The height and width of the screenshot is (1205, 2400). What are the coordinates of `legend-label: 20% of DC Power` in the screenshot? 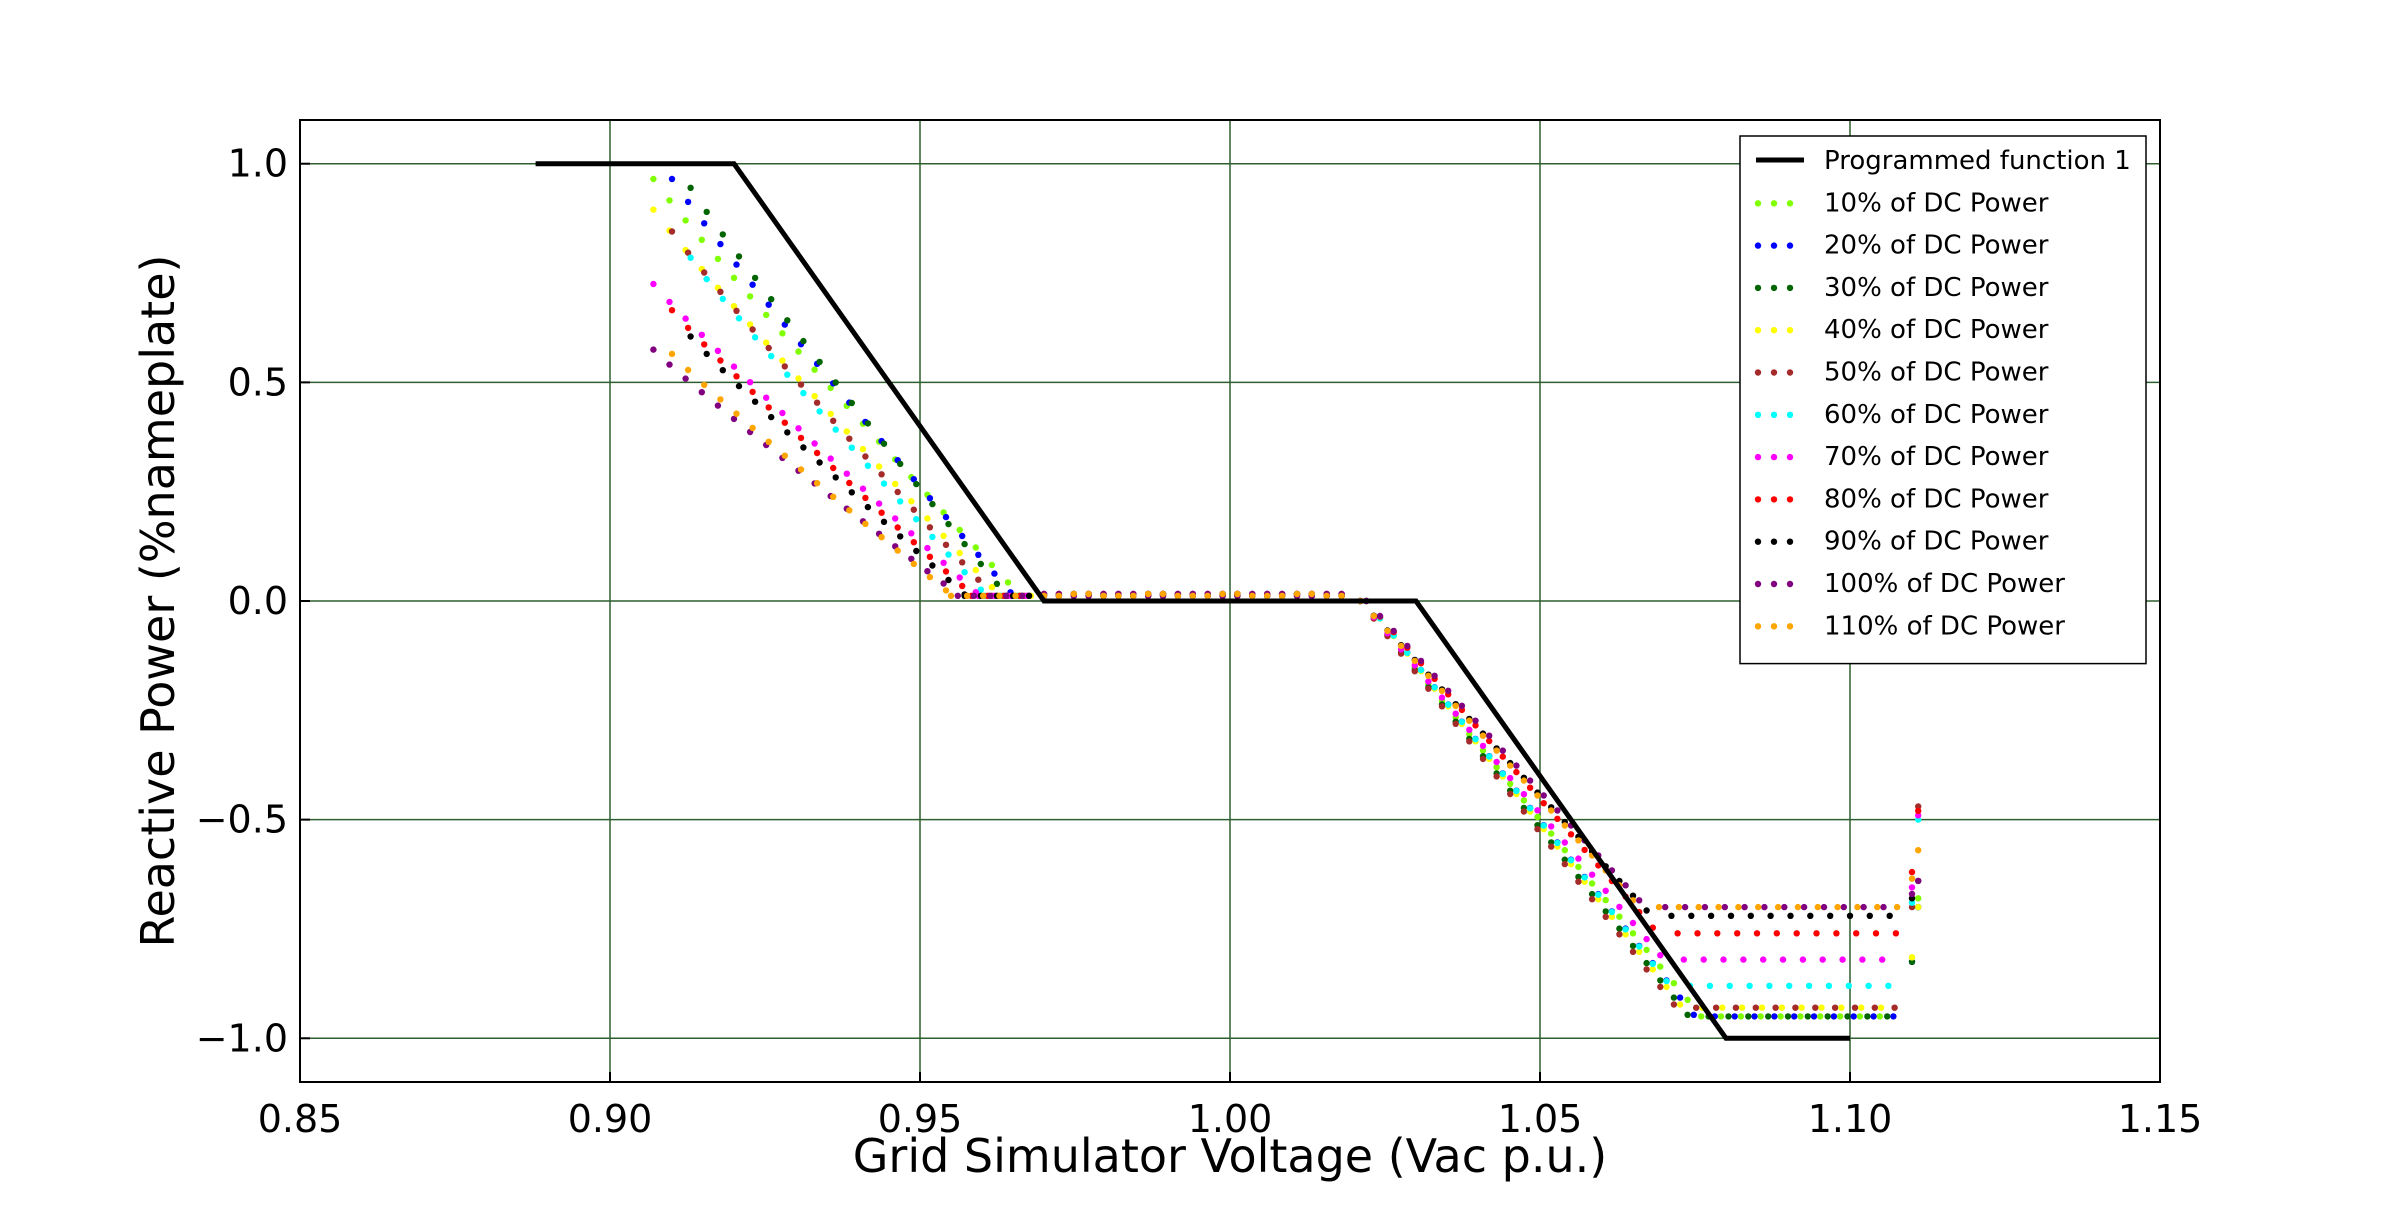 It's located at (1936, 246).